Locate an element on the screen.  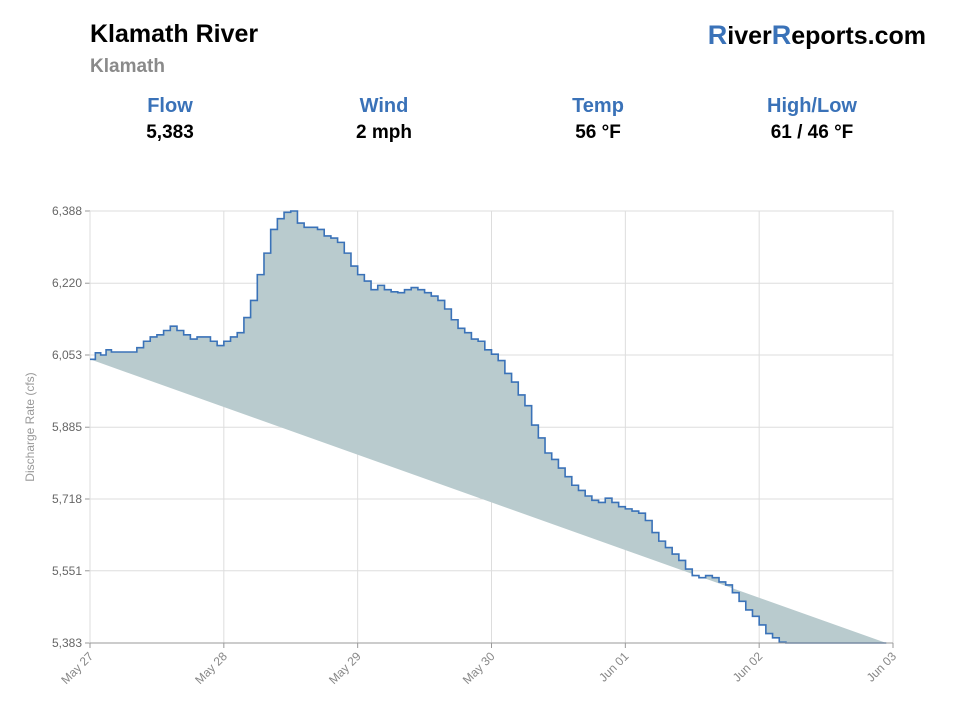
x-tick-label: Jun 02 is located at coordinates (748, 667).